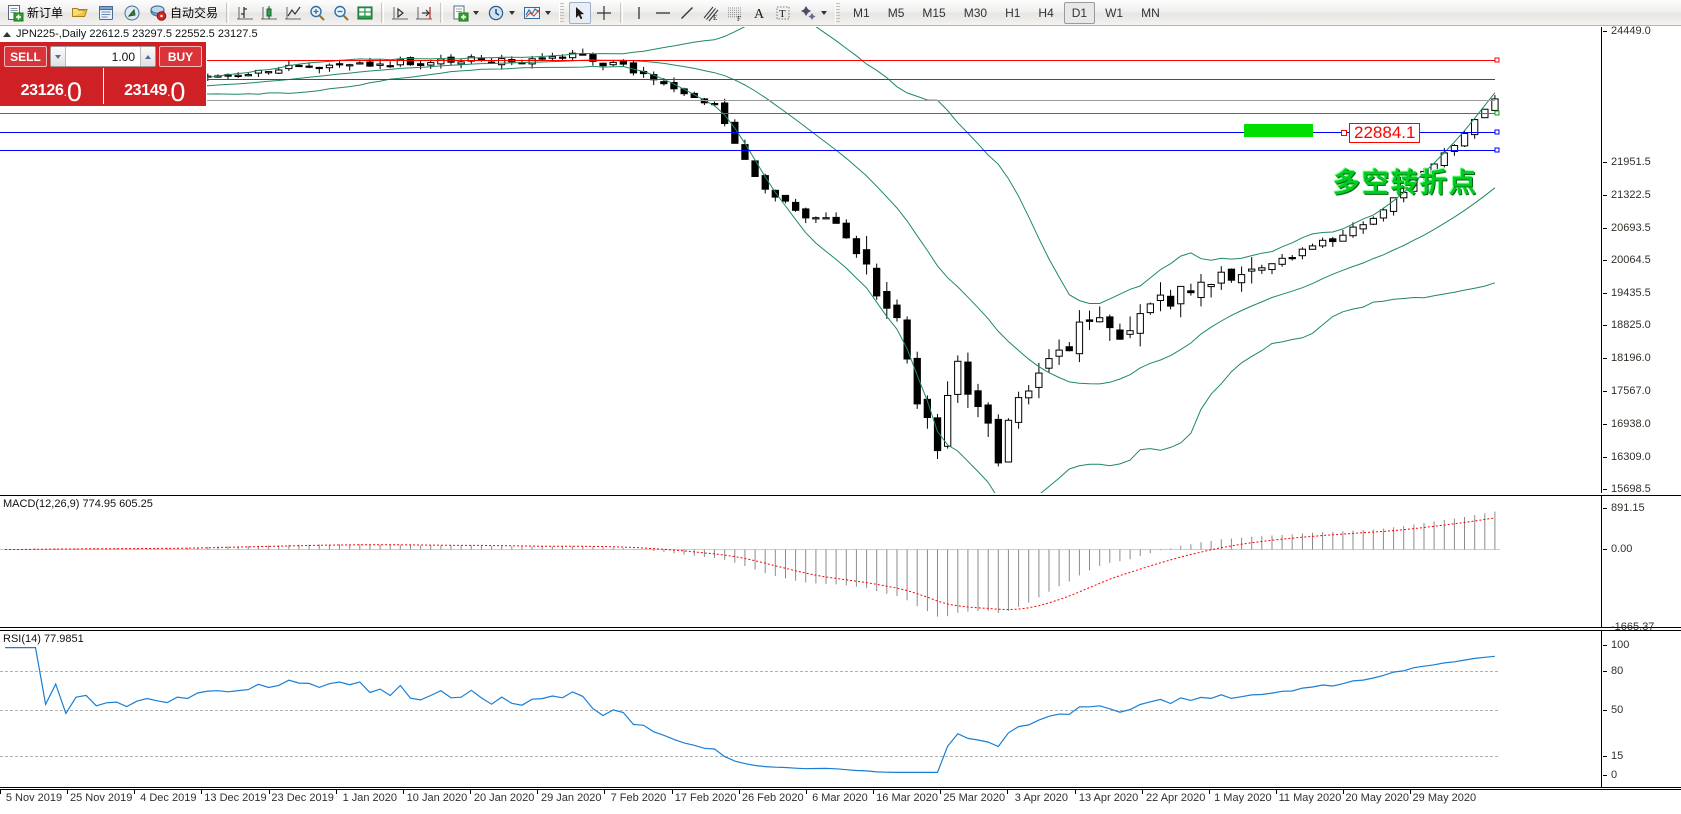 The image size is (1681, 814). Describe the element at coordinates (45, 13) in the screenshot. I see `new-order-label: 新订单` at that location.